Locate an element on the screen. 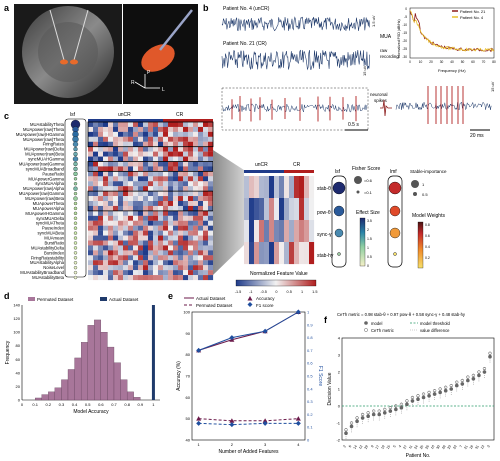  colorbar-tick: 0.5 is located at coordinates (289, 292).